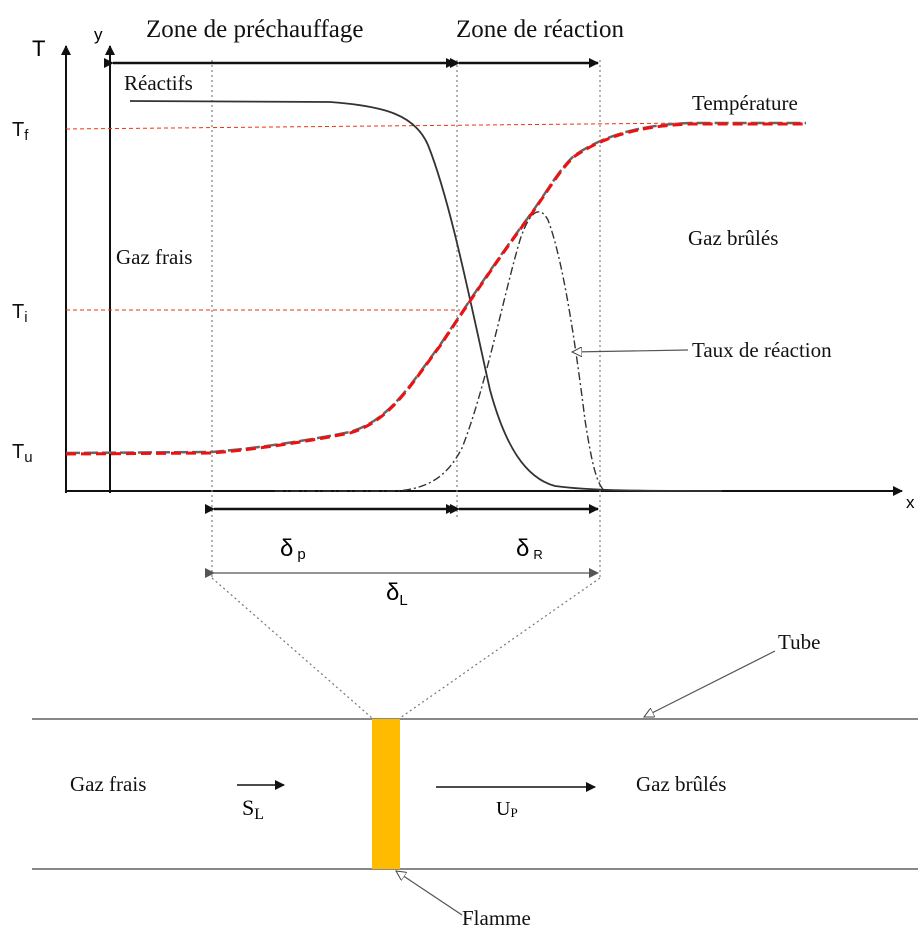 This screenshot has width=918, height=933. Describe the element at coordinates (38, 48) in the screenshot. I see `temperature-axis-label: T` at that location.